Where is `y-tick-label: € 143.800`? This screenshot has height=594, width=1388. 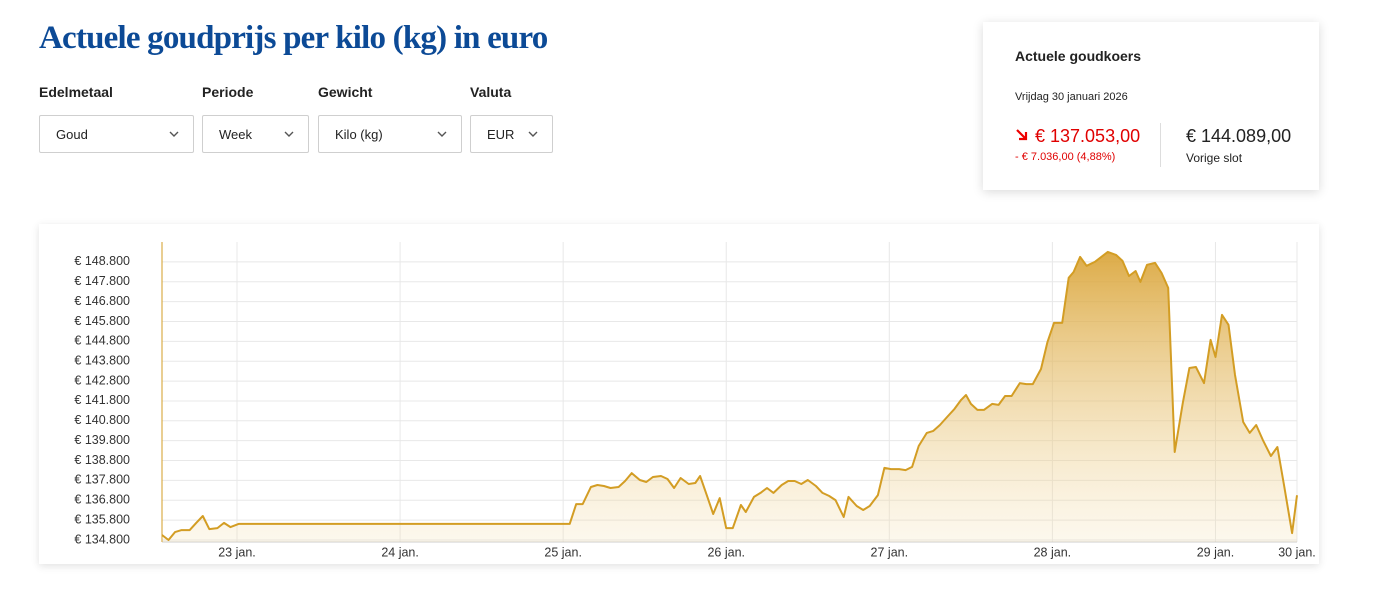 y-tick-label: € 143.800 is located at coordinates (102, 361).